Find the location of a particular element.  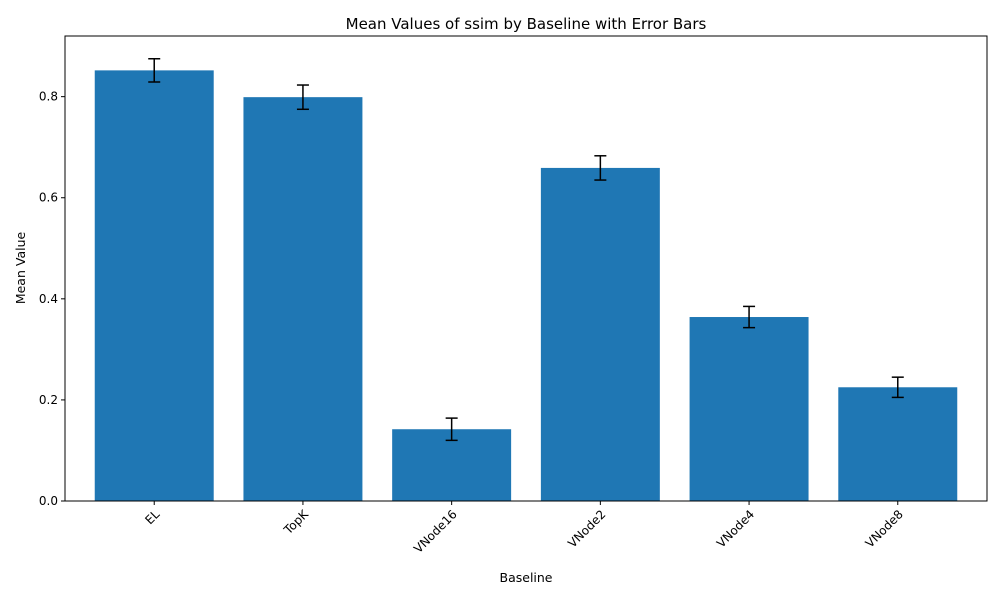

bar-vnode8 is located at coordinates (898, 444).